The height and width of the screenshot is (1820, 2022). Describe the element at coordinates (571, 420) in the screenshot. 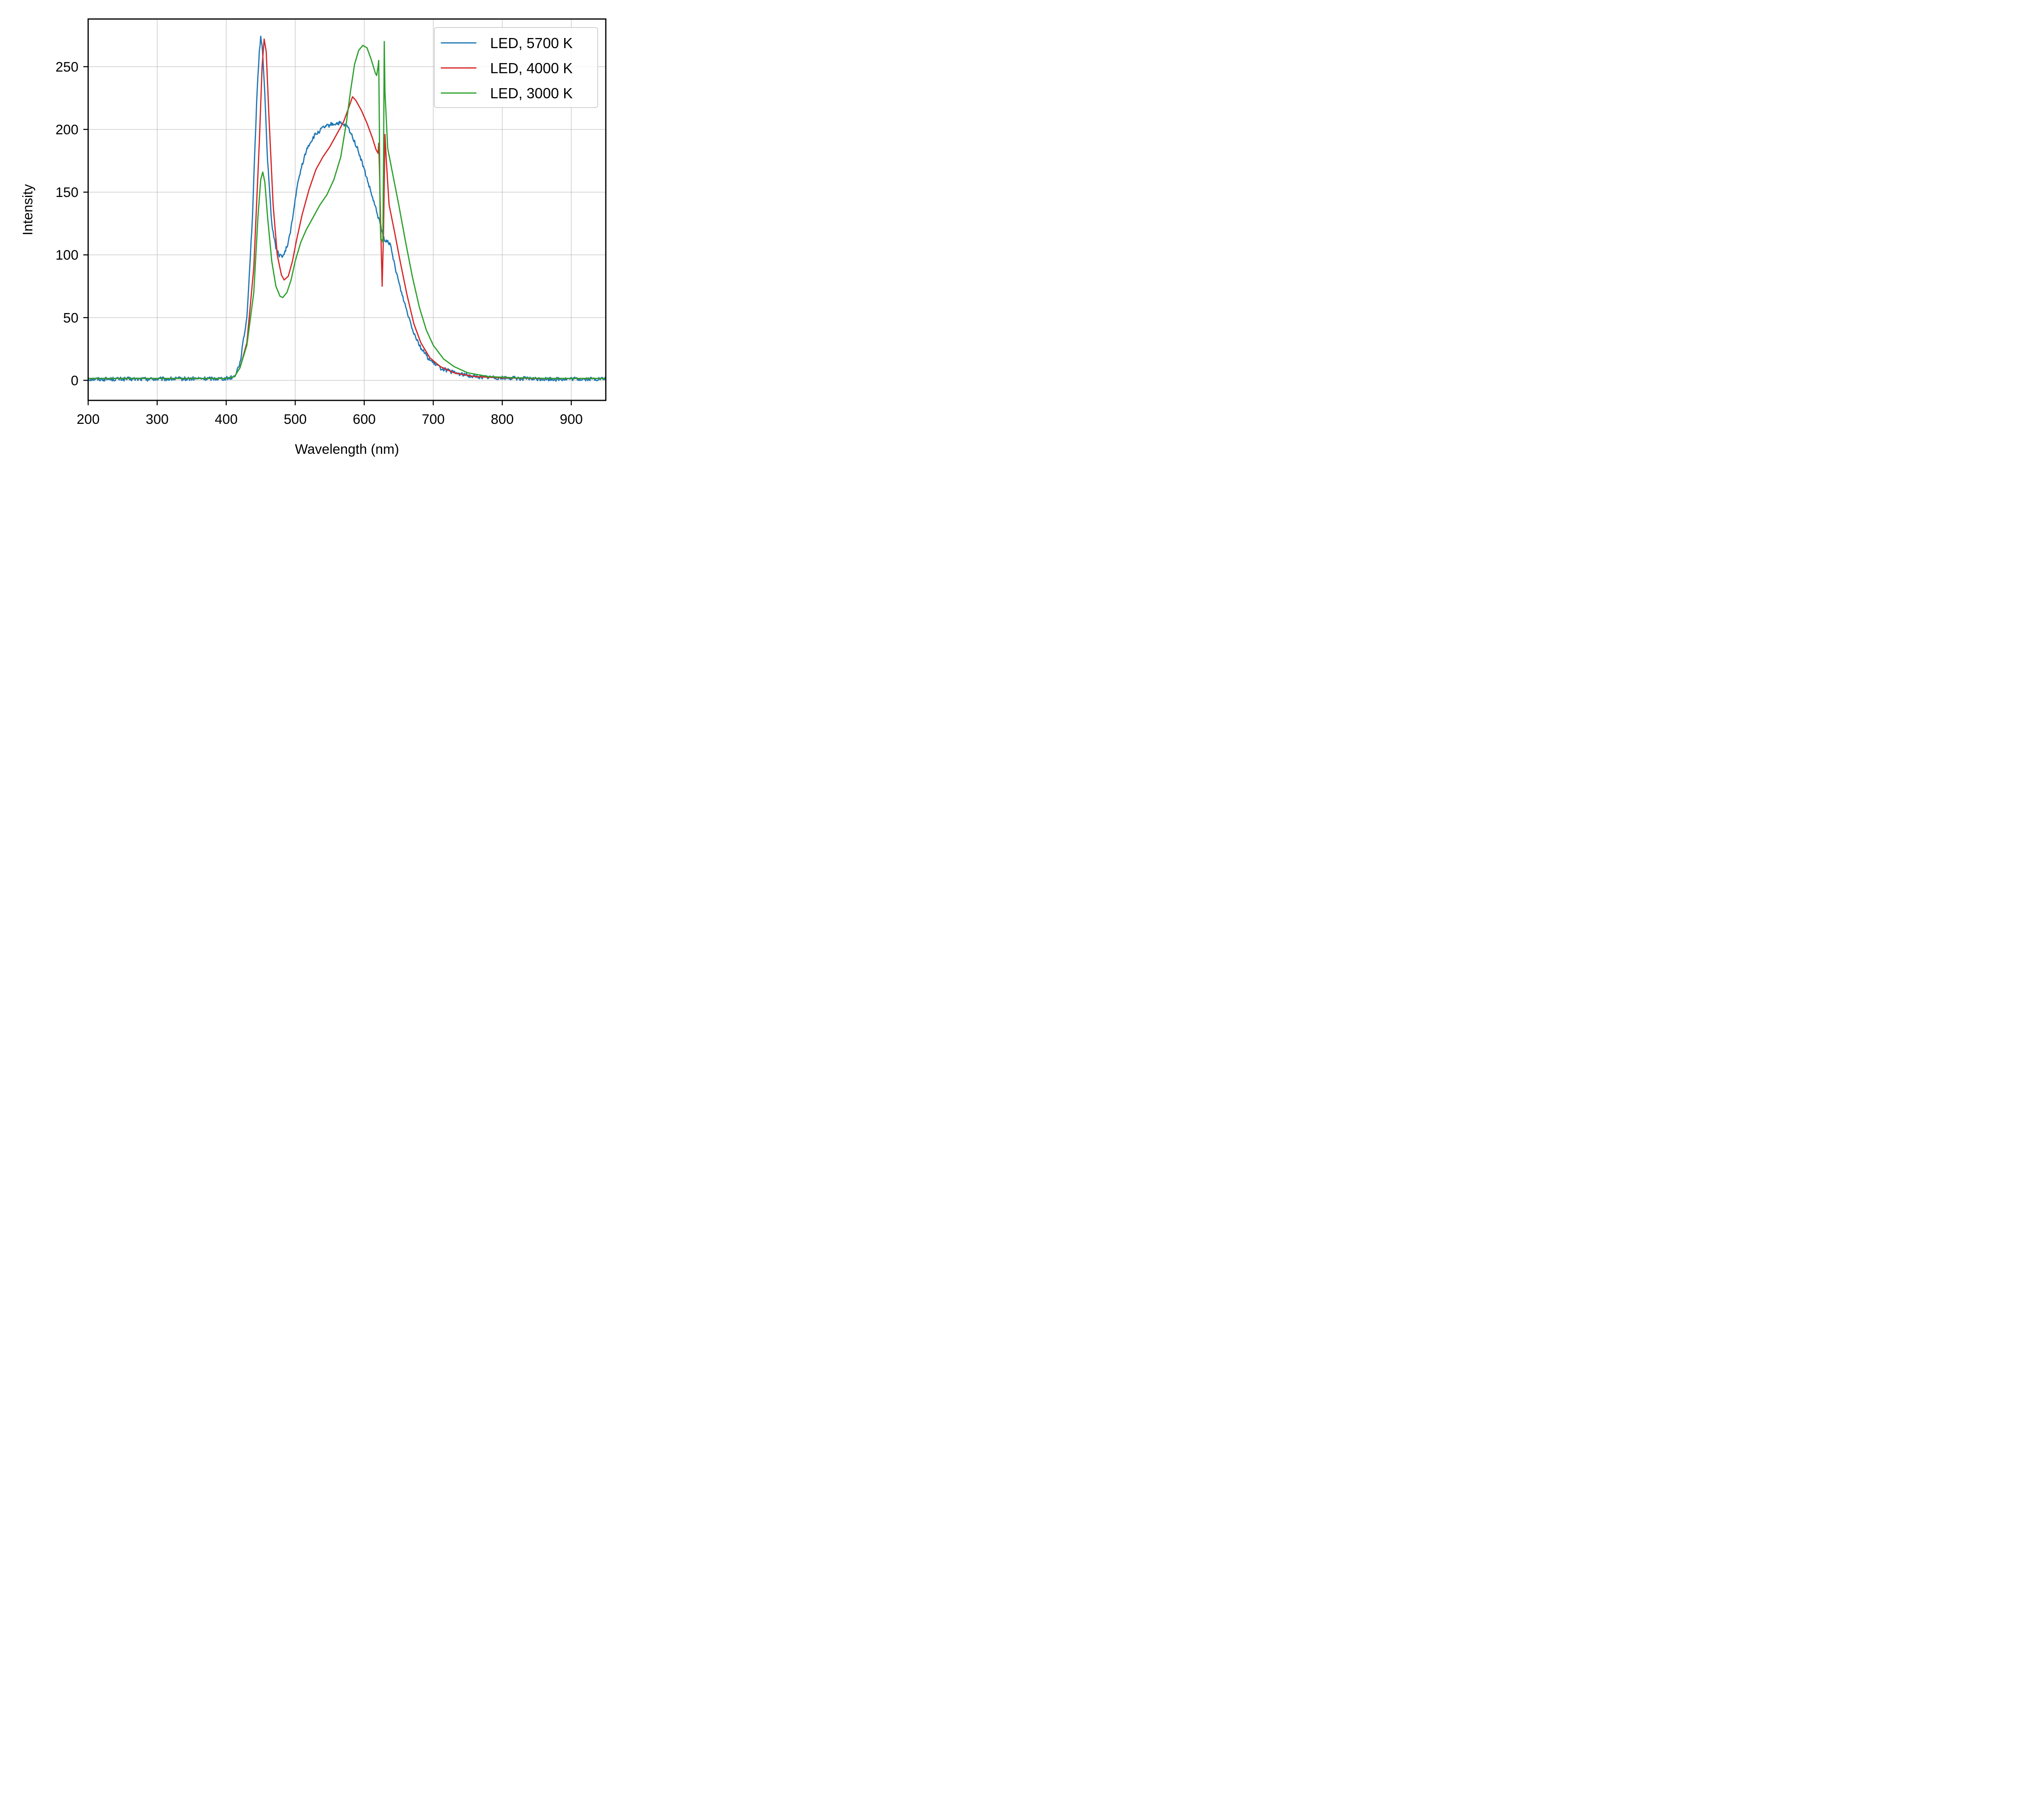

I see `x-tick-label: 900` at that location.